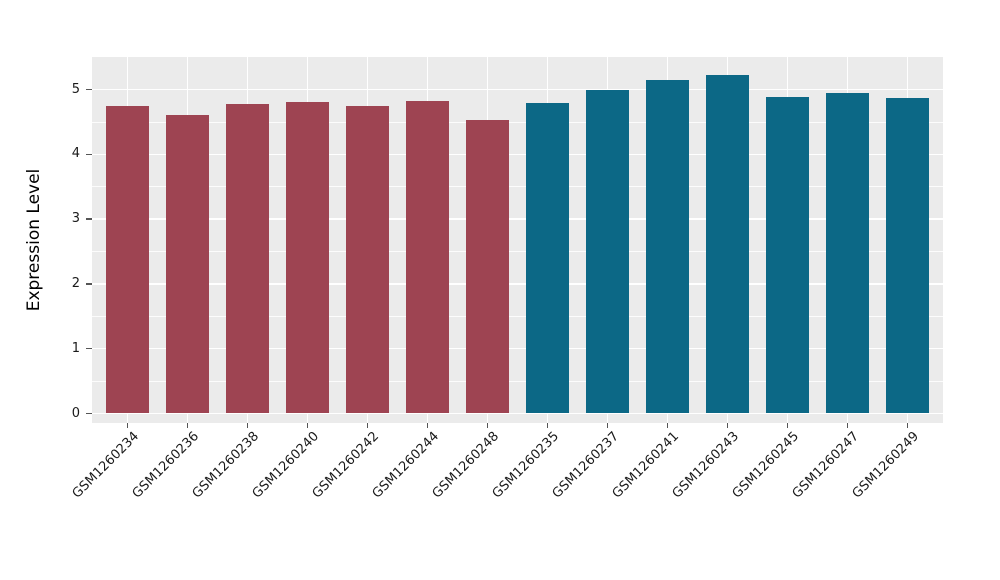 The width and height of the screenshot is (1000, 580). I want to click on y-axis-title-text: Expression Level, so click(34, 240).